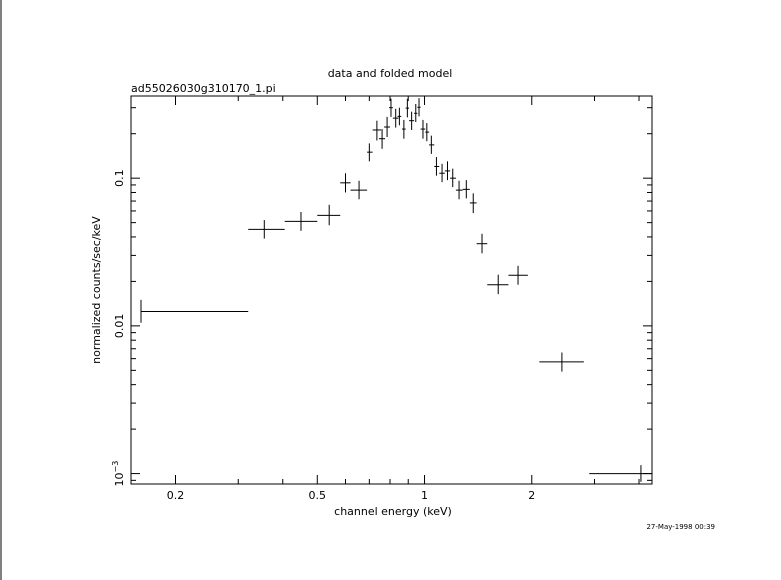 This screenshot has height=580, width=781. I want to click on x-axis-label: channel energy (keV), so click(393, 511).